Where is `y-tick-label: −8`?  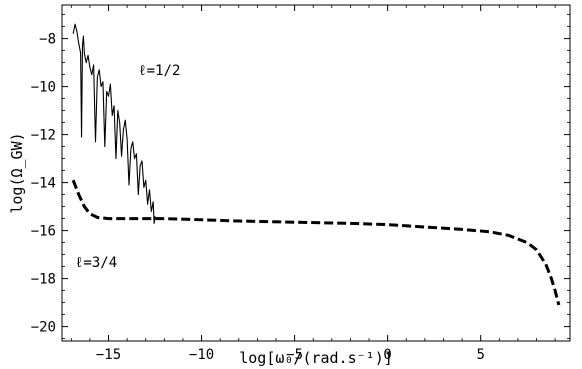 y-tick-label: −8 is located at coordinates (47, 40).